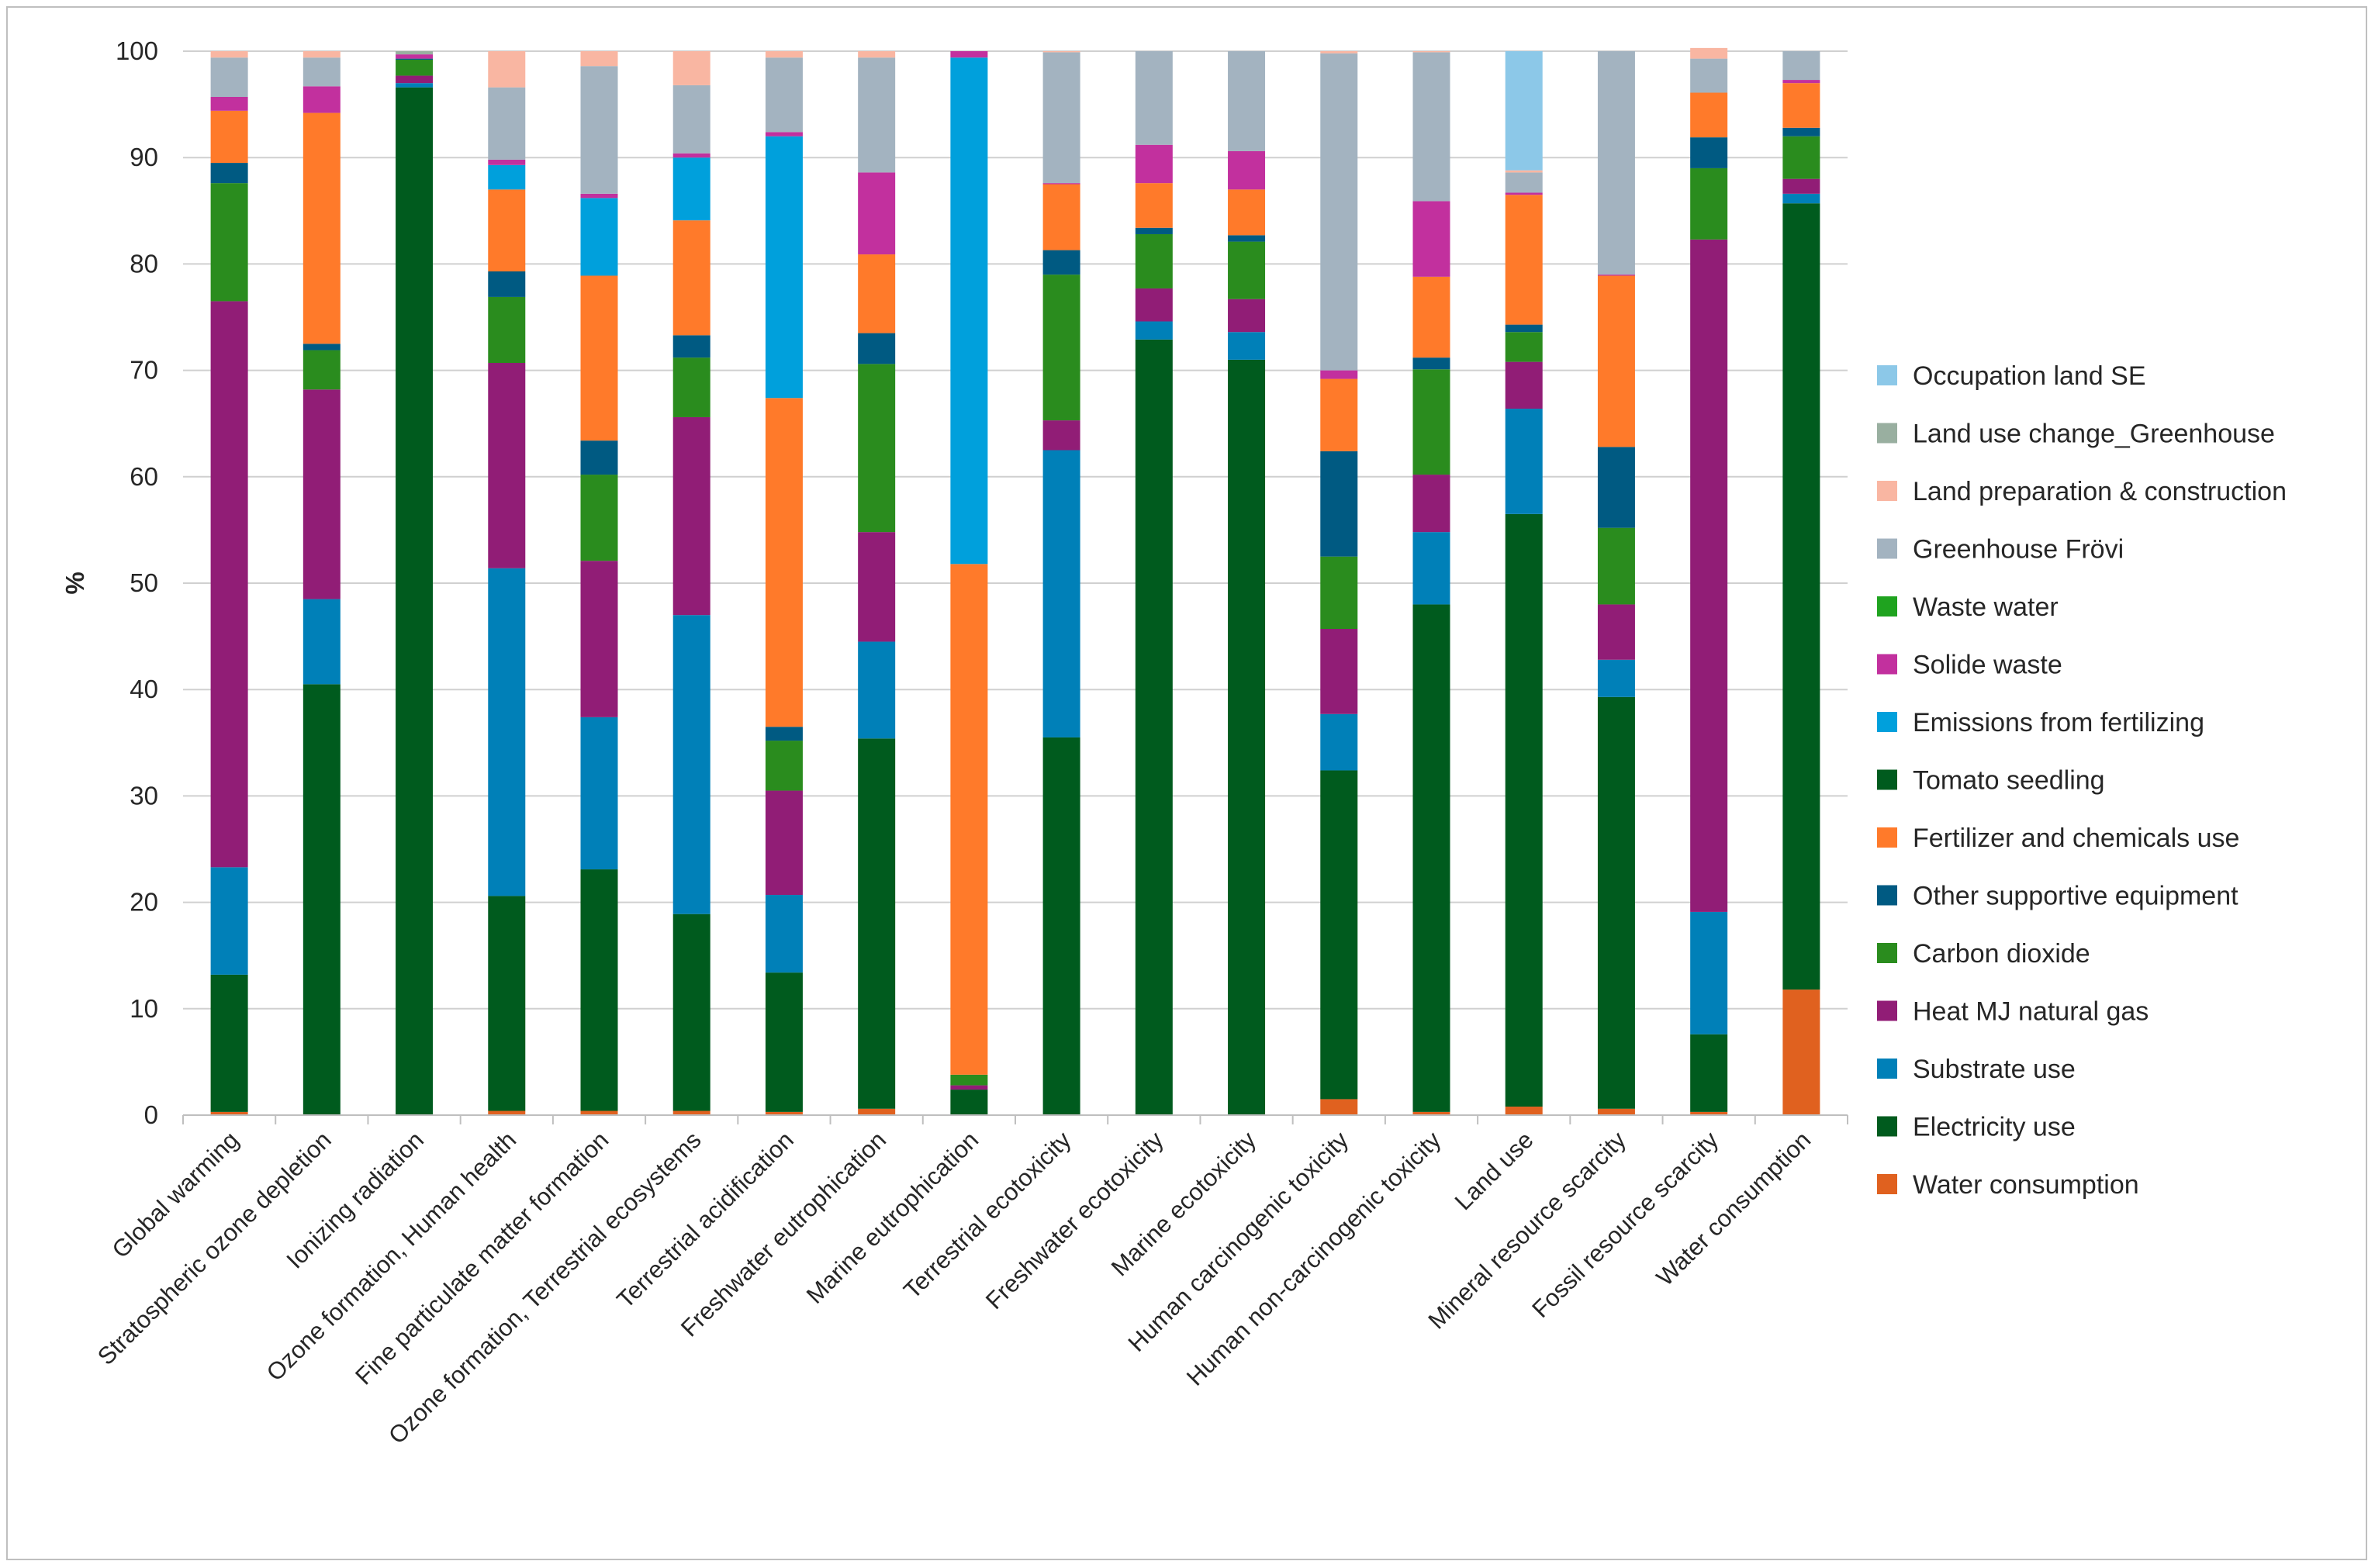 This screenshot has width=2375, height=1568. What do you see at coordinates (74, 583) in the screenshot?
I see `y-axis-label: %` at bounding box center [74, 583].